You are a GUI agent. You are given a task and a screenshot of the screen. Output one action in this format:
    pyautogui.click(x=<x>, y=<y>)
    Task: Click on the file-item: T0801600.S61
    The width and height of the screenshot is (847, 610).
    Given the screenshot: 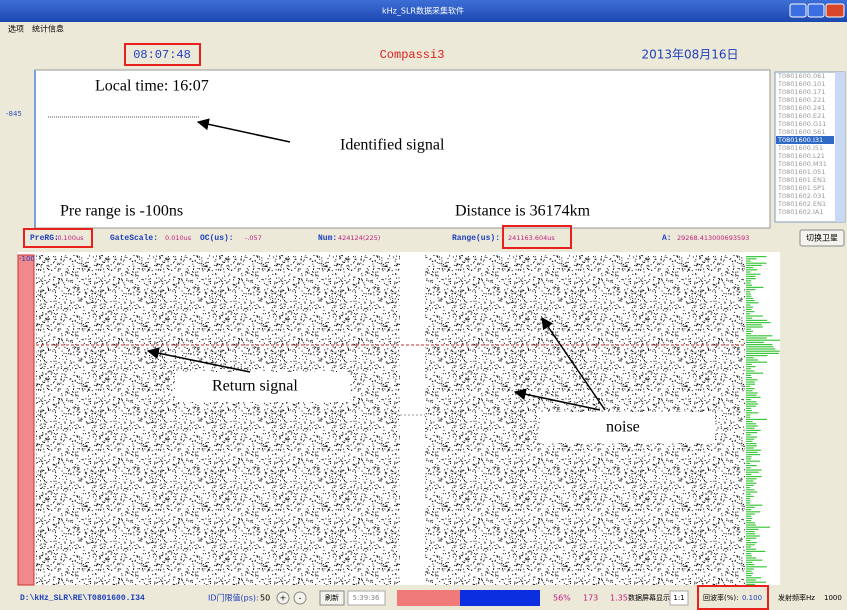 What is the action you would take?
    pyautogui.click(x=801, y=132)
    